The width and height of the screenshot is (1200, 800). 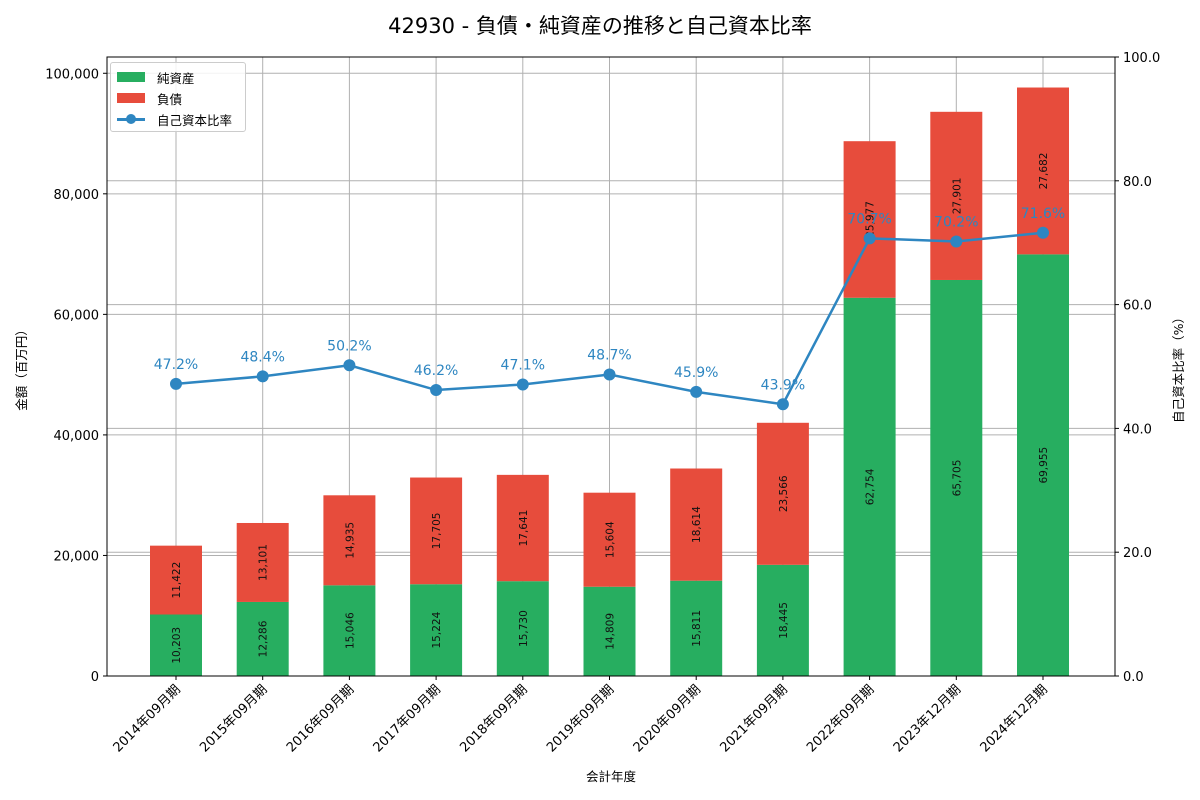 I want to click on bar-label-net-assets: 65,705, so click(x=957, y=478).